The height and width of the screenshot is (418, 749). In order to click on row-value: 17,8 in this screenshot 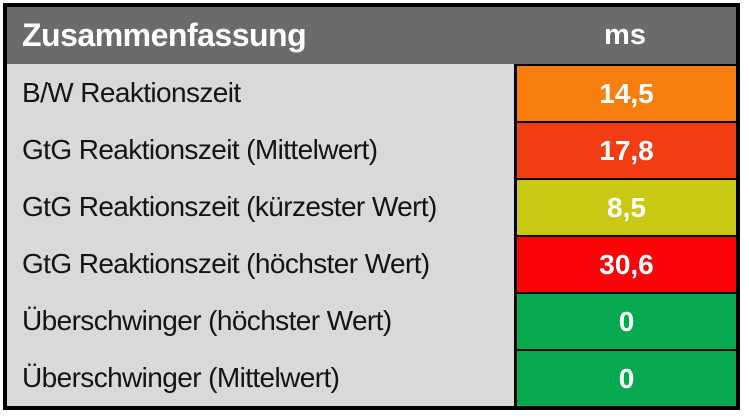, I will do `click(625, 149)`.